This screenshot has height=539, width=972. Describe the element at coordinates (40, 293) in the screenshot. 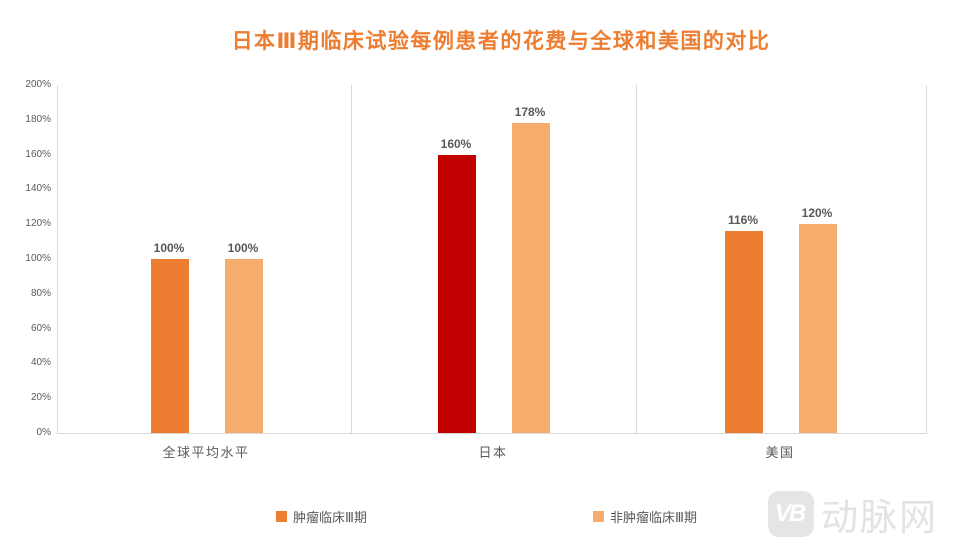

I see `y-tick-label: 80%` at that location.